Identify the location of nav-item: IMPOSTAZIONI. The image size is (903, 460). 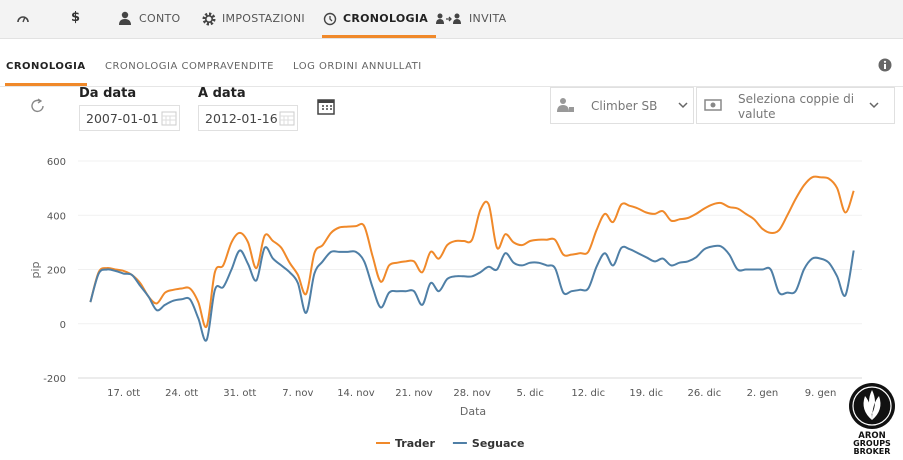
(263, 18).